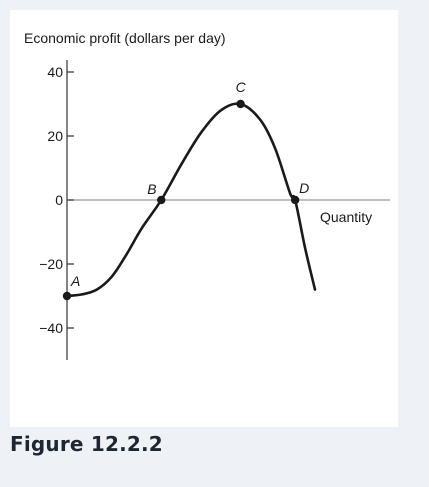  I want to click on figure-caption: Figure 12.2.2, so click(86, 444).